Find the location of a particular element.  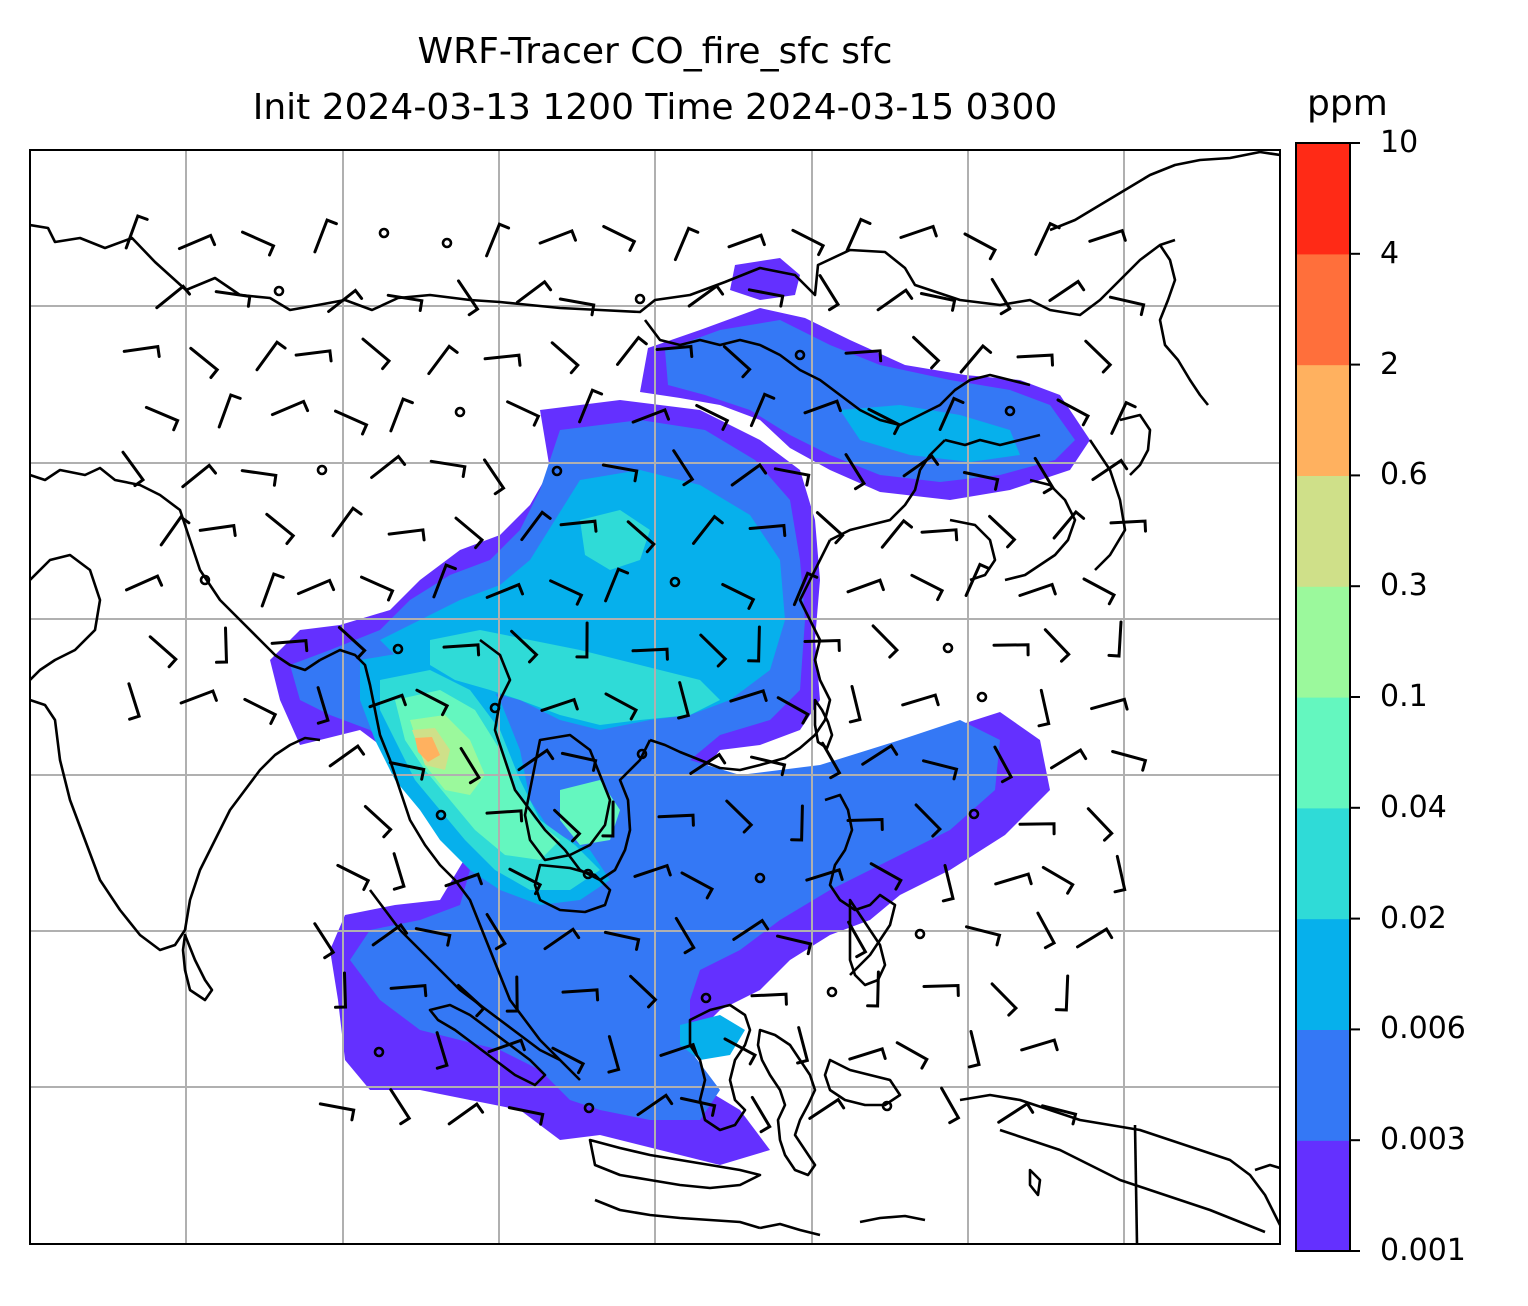

colorbar-tick-label-1: 0.003 is located at coordinates (1423, 1140).